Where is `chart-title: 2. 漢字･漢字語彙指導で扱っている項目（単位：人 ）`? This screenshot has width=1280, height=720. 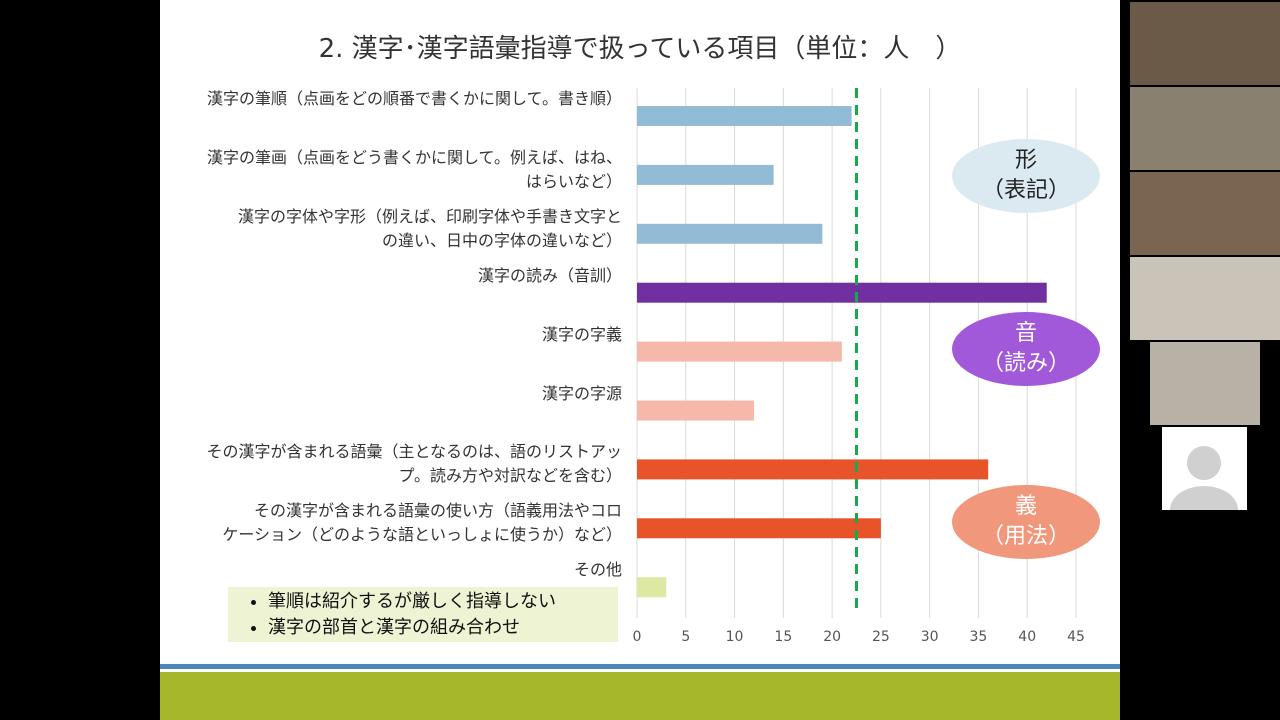 chart-title: 2. 漢字･漢字語彙指導で扱っている項目（単位：人 ） is located at coordinates (640, 49).